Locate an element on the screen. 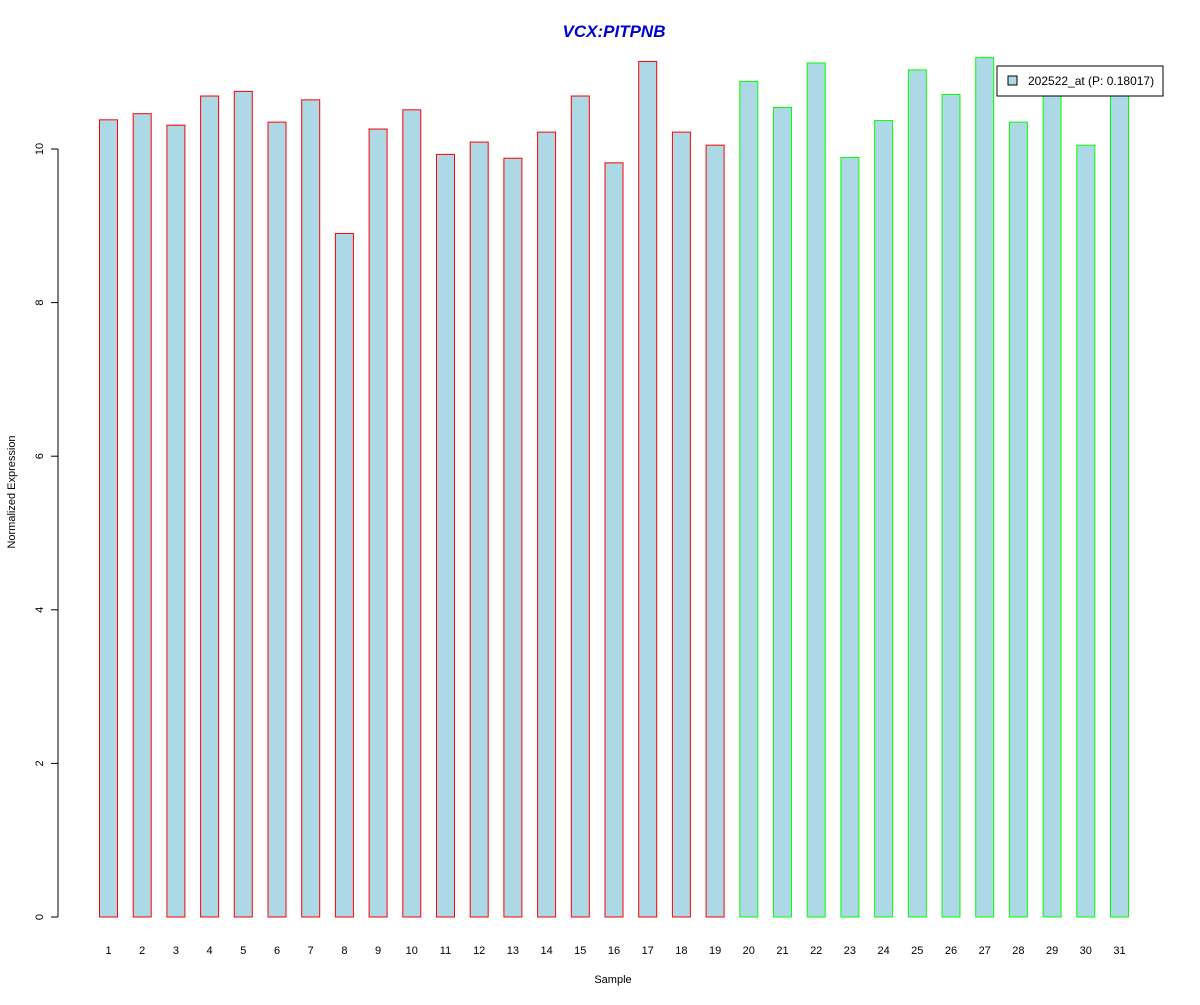  x-tick-label: 7 is located at coordinates (311, 951).